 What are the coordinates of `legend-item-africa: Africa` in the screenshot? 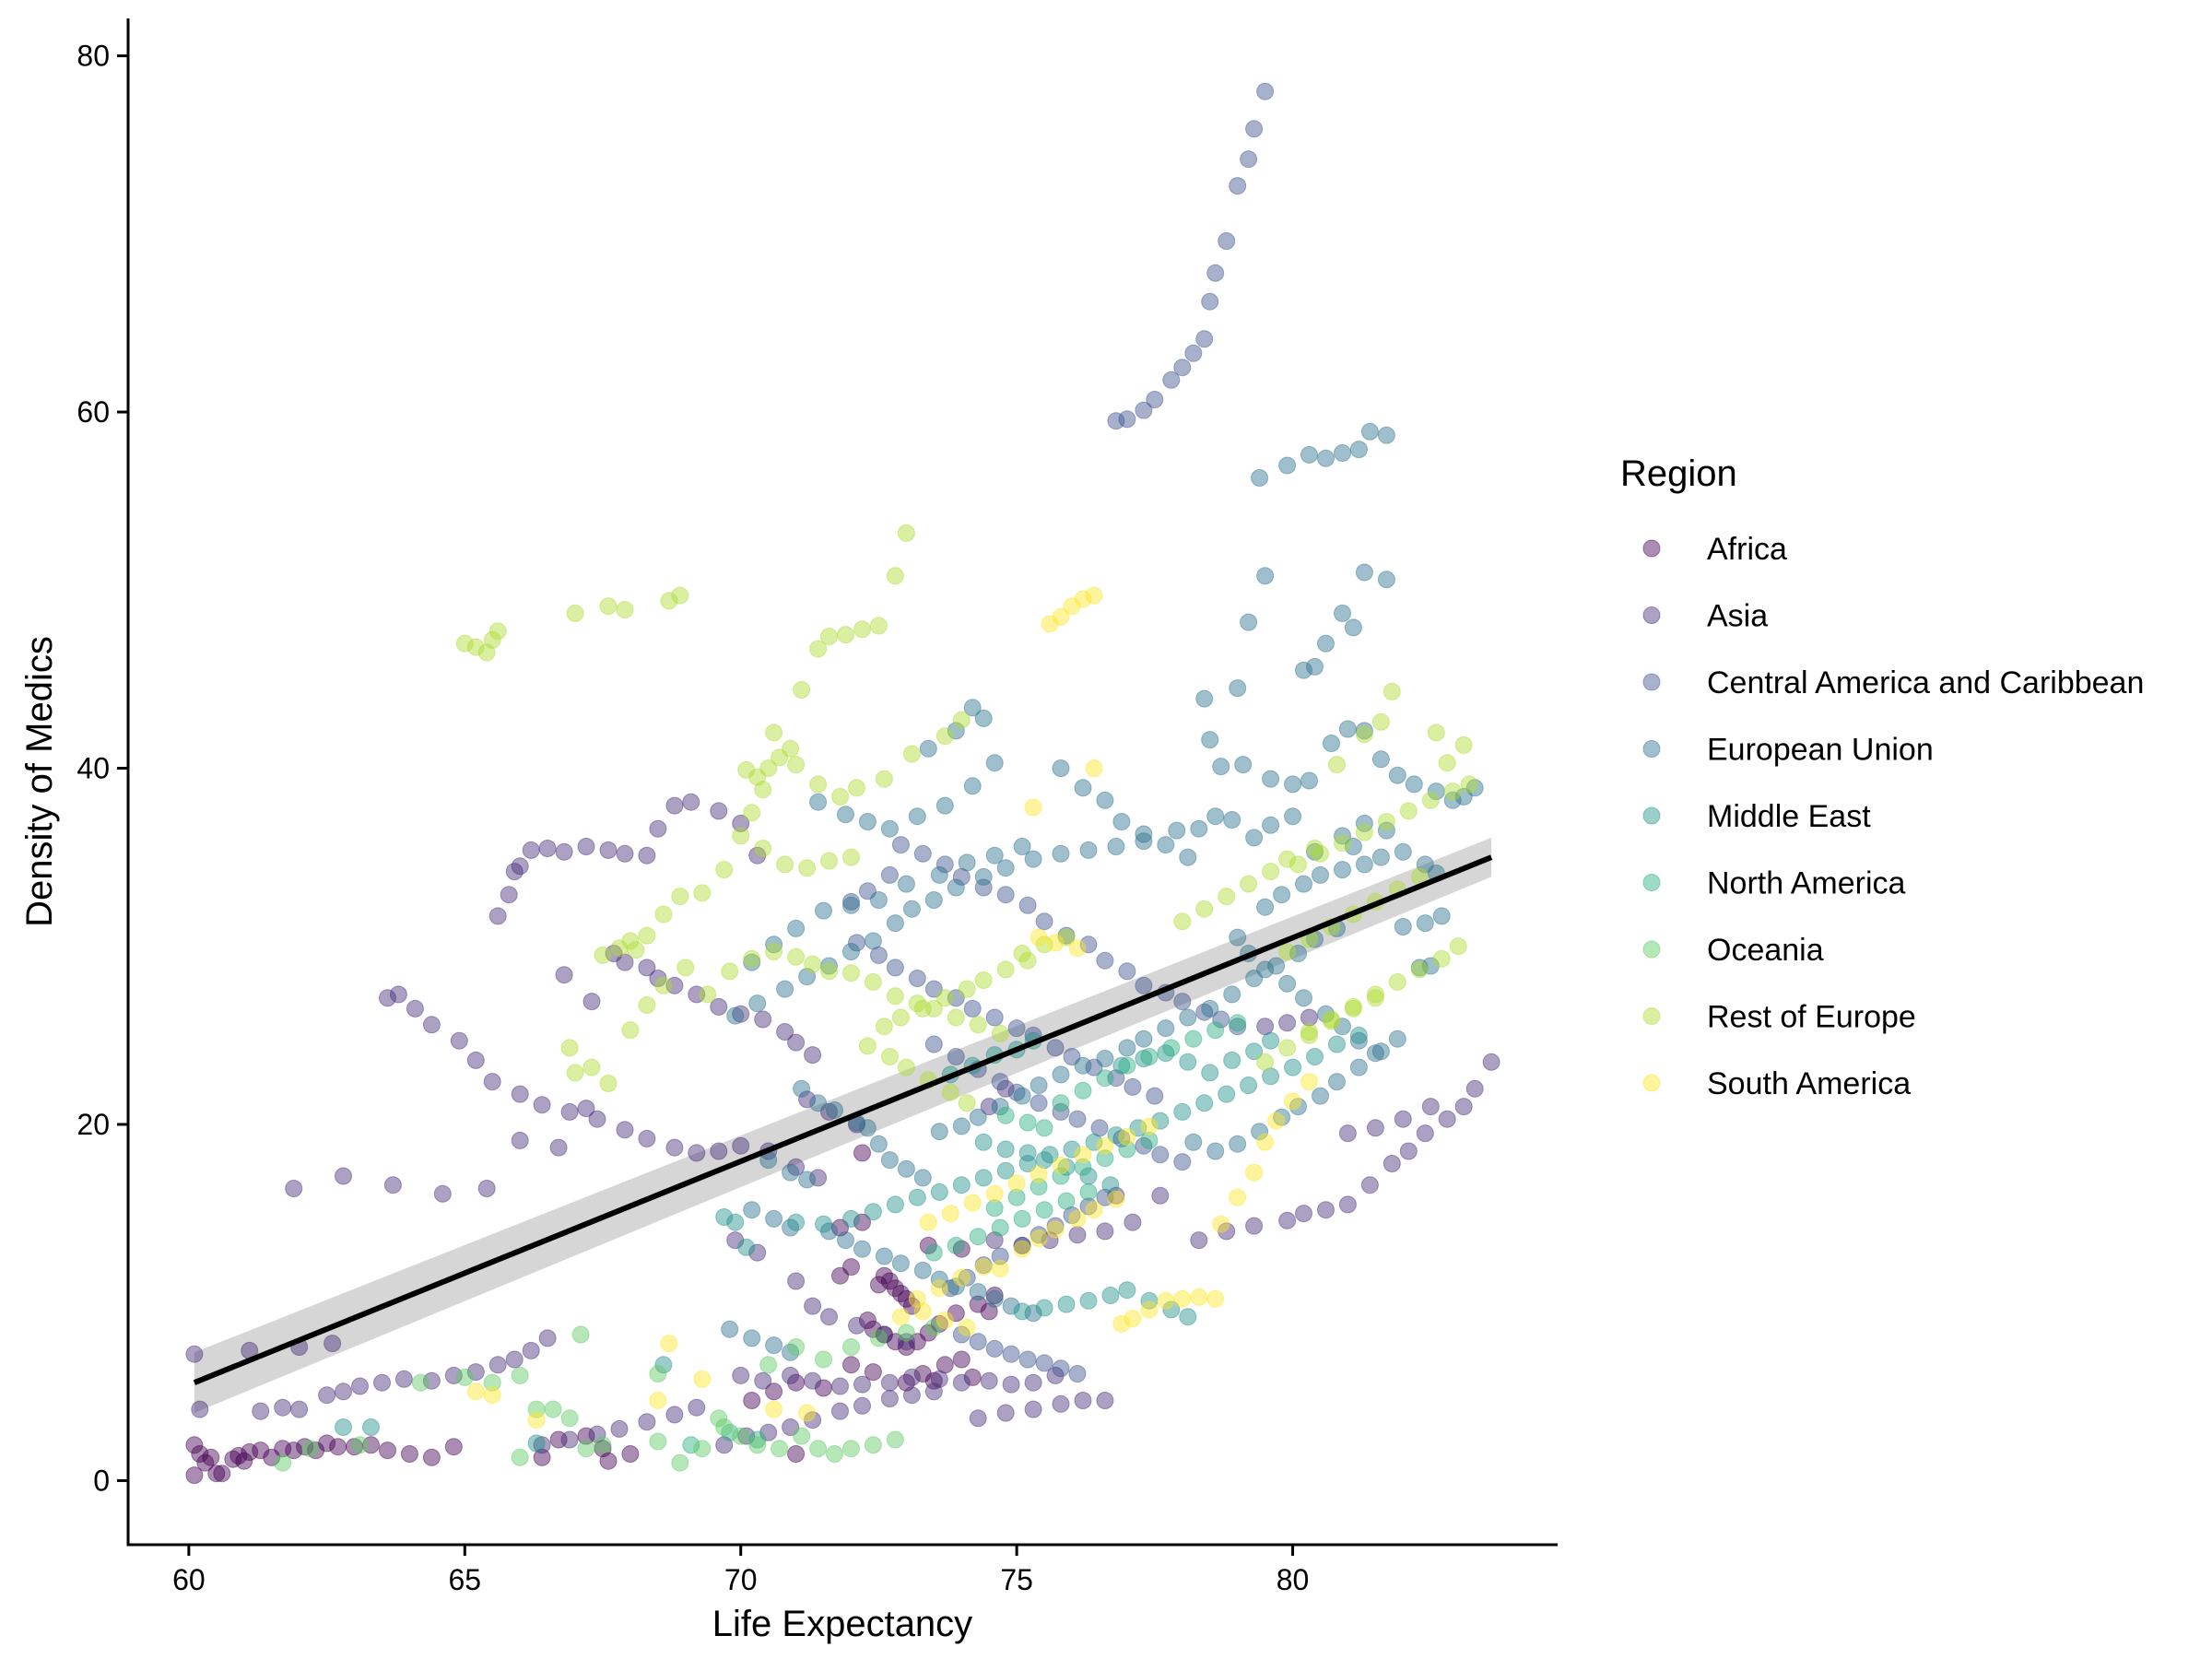 It's located at (1714, 549).